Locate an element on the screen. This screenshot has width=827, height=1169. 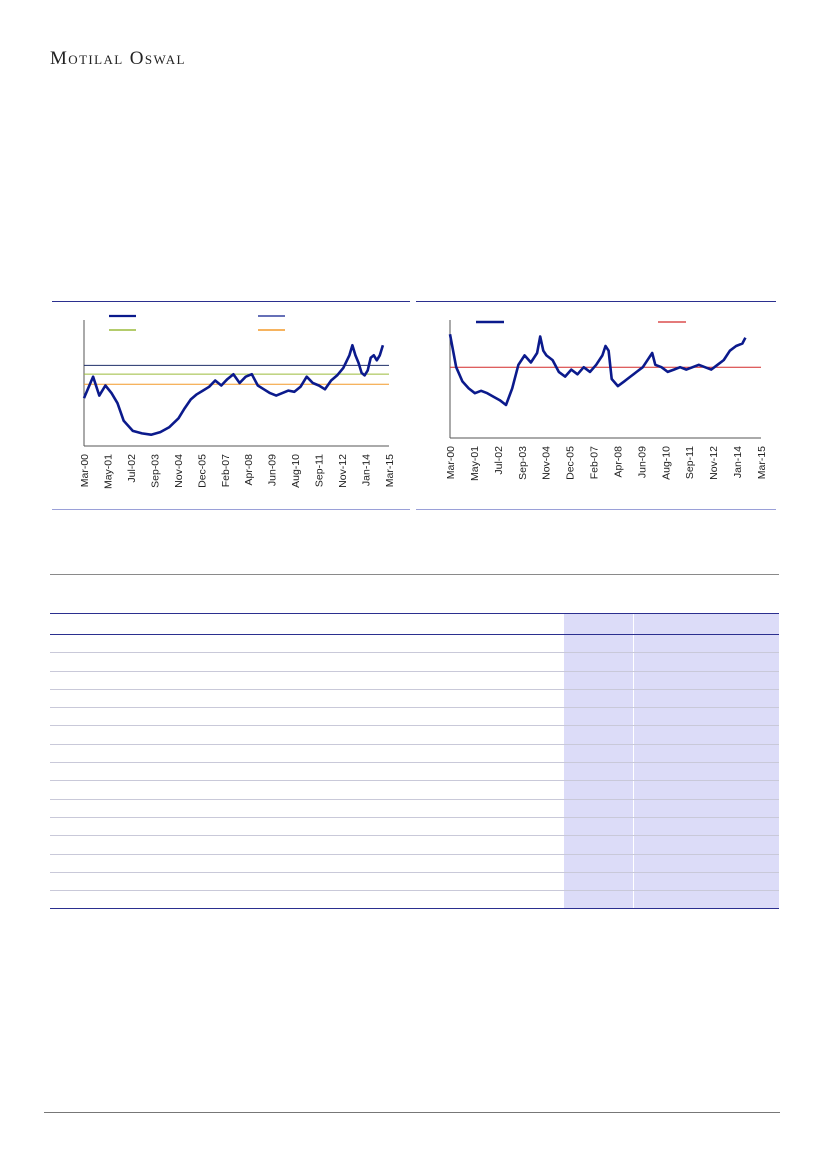
table-header-row is located at coordinates (414, 624).